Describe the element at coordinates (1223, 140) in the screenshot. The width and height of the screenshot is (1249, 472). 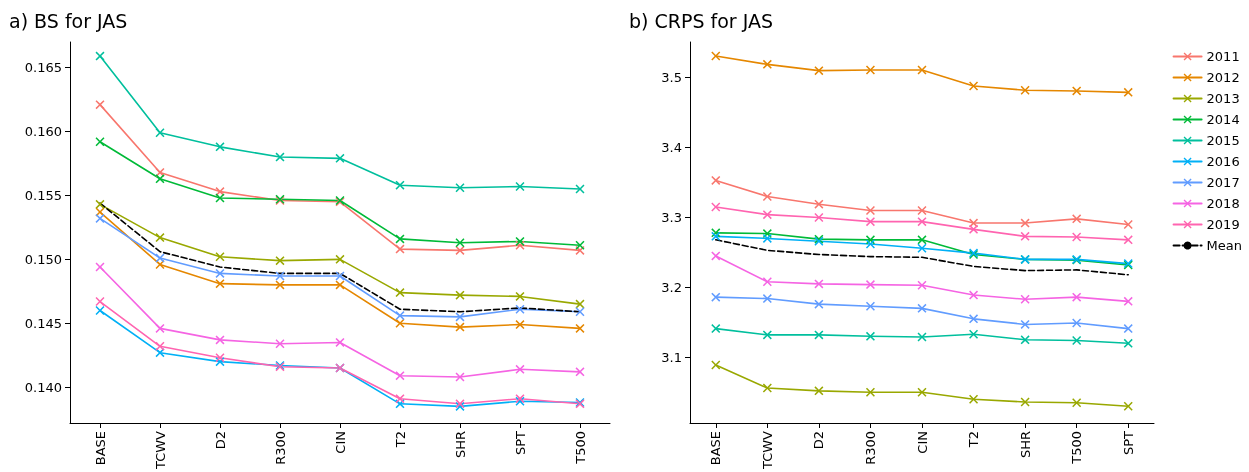
I see `legend-label: 2015` at that location.